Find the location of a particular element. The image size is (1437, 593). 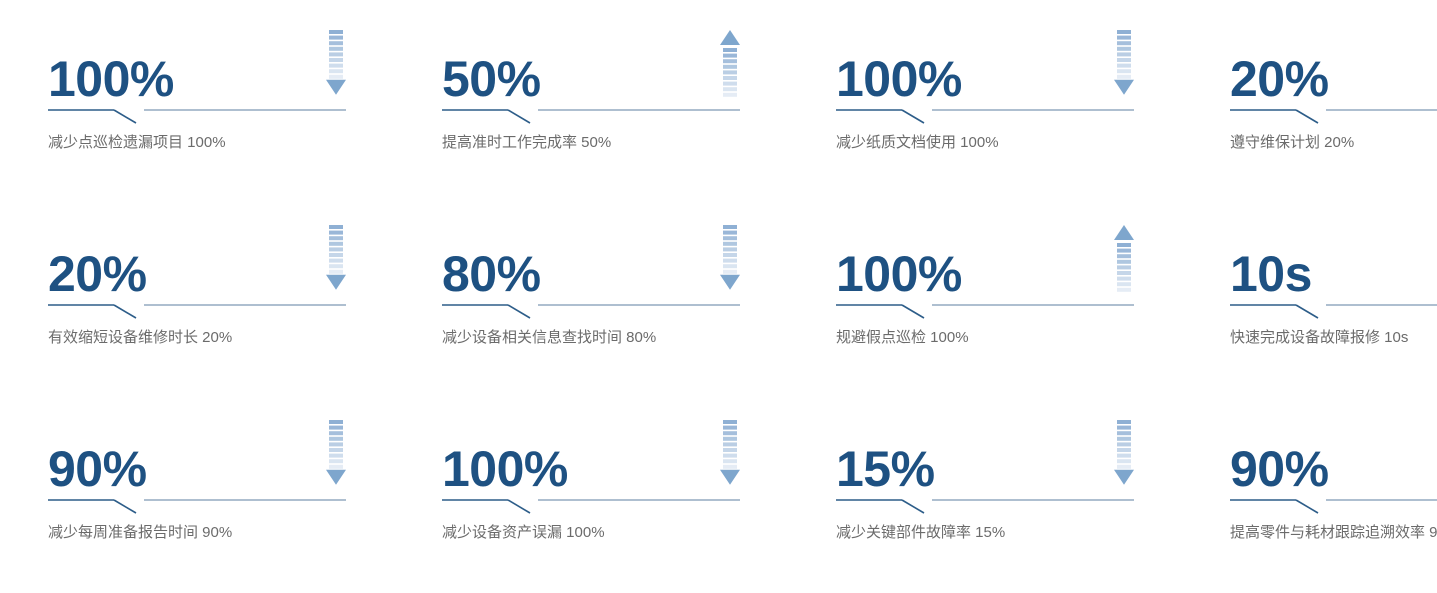

metric-card: 90% 减少每周准备报告时间 90% is located at coordinates (197, 495).